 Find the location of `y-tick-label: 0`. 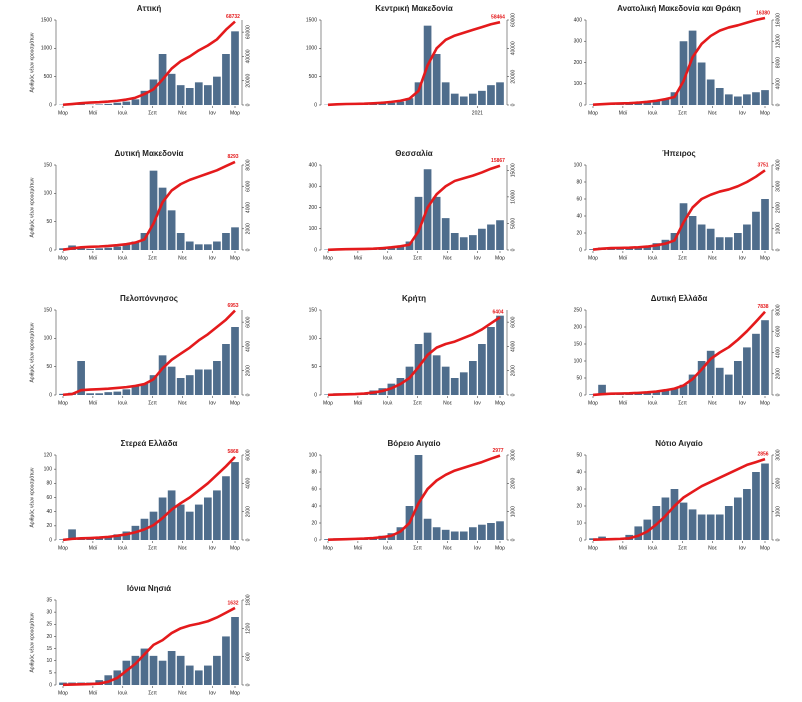

y-tick-label: 0 is located at coordinates (315, 540).